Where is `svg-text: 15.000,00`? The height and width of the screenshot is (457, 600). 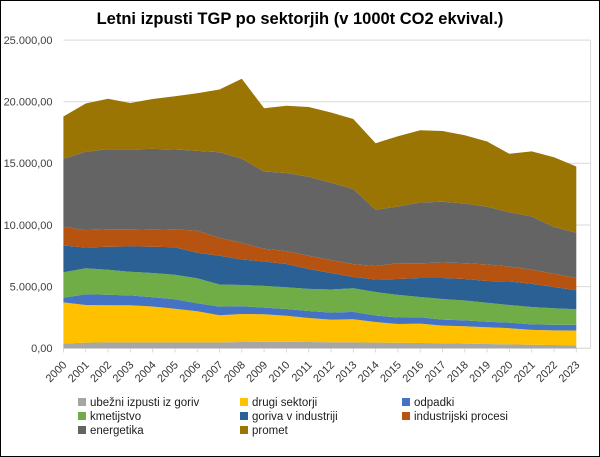 svg-text: 15.000,00 is located at coordinates (28, 164).